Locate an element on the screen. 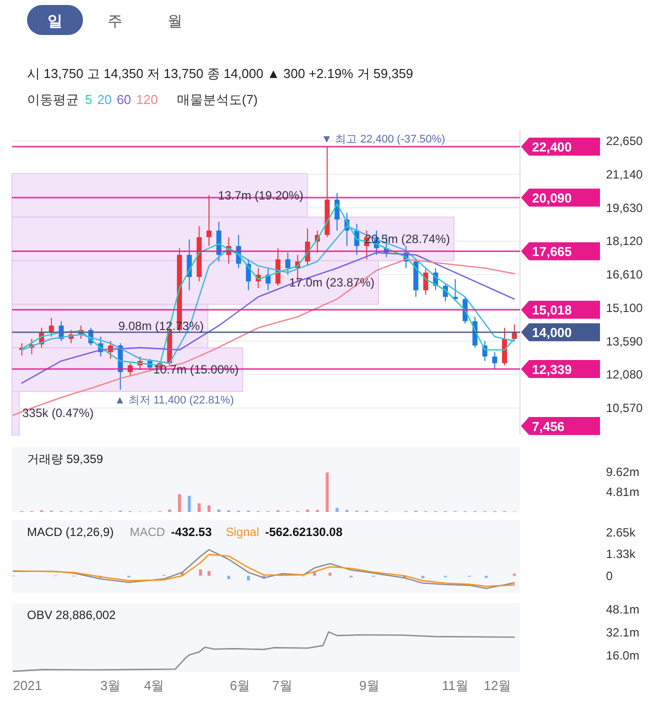  y-tick-label: 22,650 is located at coordinates (625, 141).